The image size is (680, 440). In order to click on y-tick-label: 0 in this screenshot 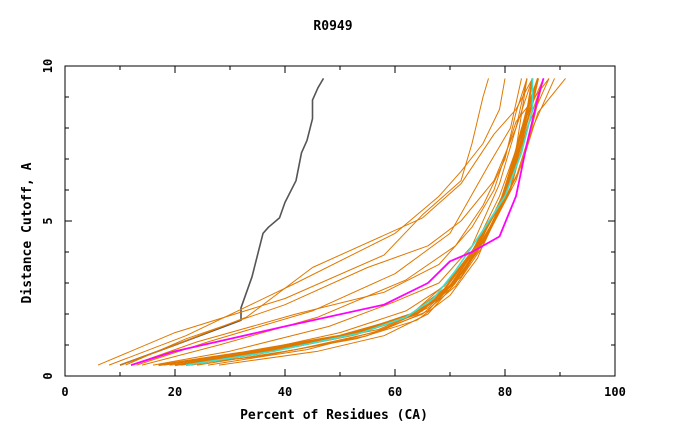, I will do `click(48, 375)`.